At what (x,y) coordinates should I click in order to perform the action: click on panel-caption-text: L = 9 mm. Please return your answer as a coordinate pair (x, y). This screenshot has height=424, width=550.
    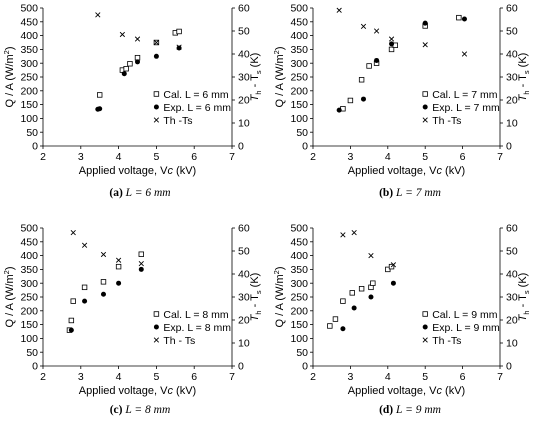
    Looking at the image, I should click on (418, 410).